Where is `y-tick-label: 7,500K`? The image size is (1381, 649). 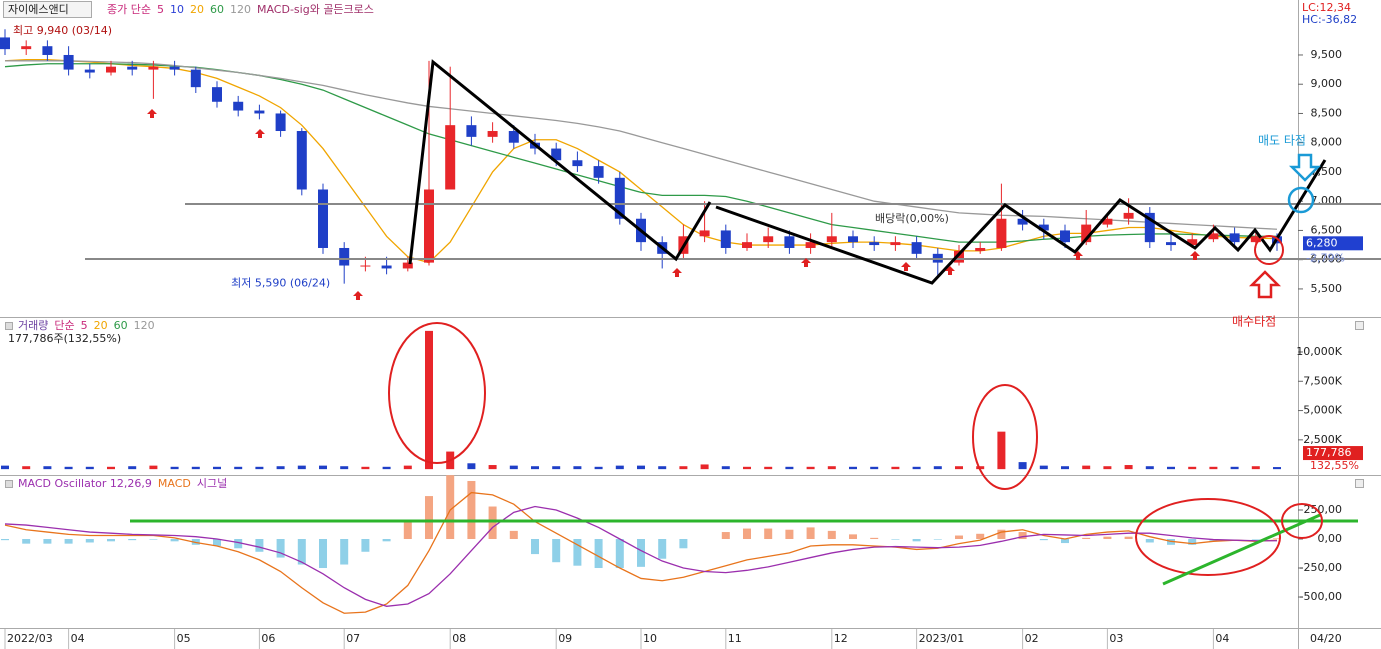 y-tick-label: 7,500K is located at coordinates (1322, 380).